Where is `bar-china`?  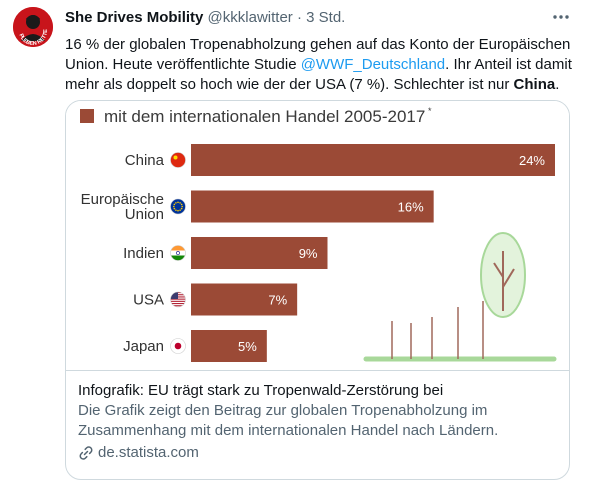
bar-china is located at coordinates (373, 160).